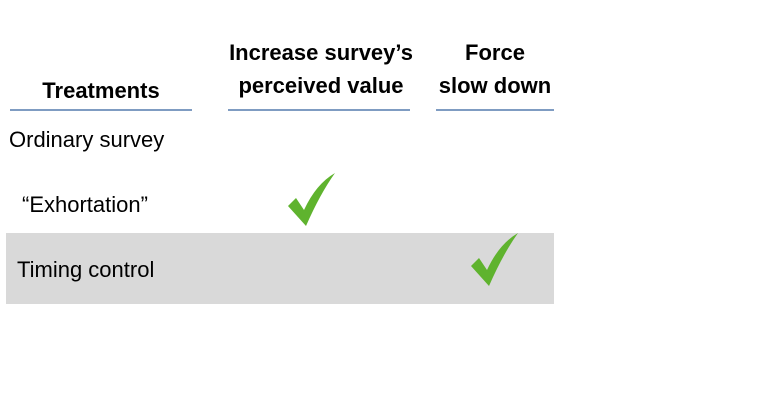 Image resolution: width=760 pixels, height=400 pixels. Describe the element at coordinates (280, 268) in the screenshot. I see `highlighted-row-background` at that location.